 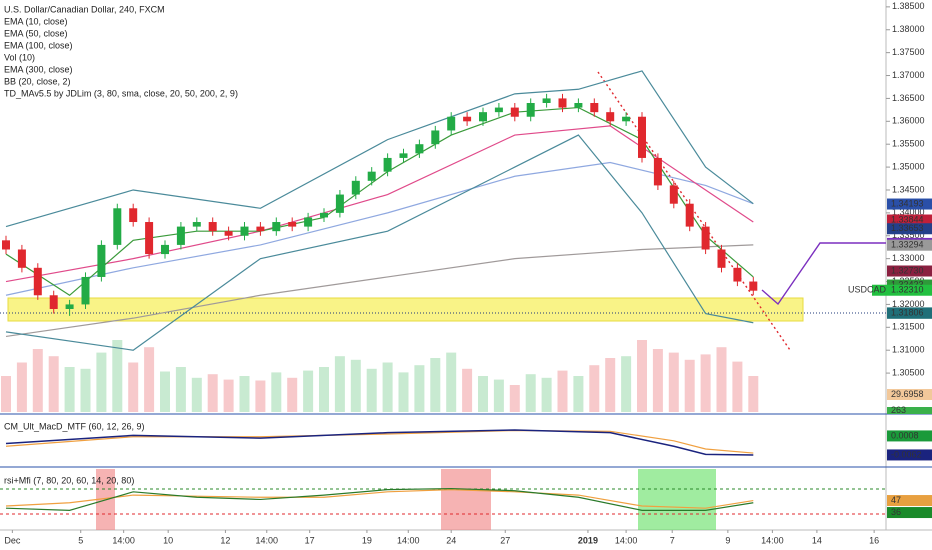 I want to click on price-axis, so click(x=909, y=265).